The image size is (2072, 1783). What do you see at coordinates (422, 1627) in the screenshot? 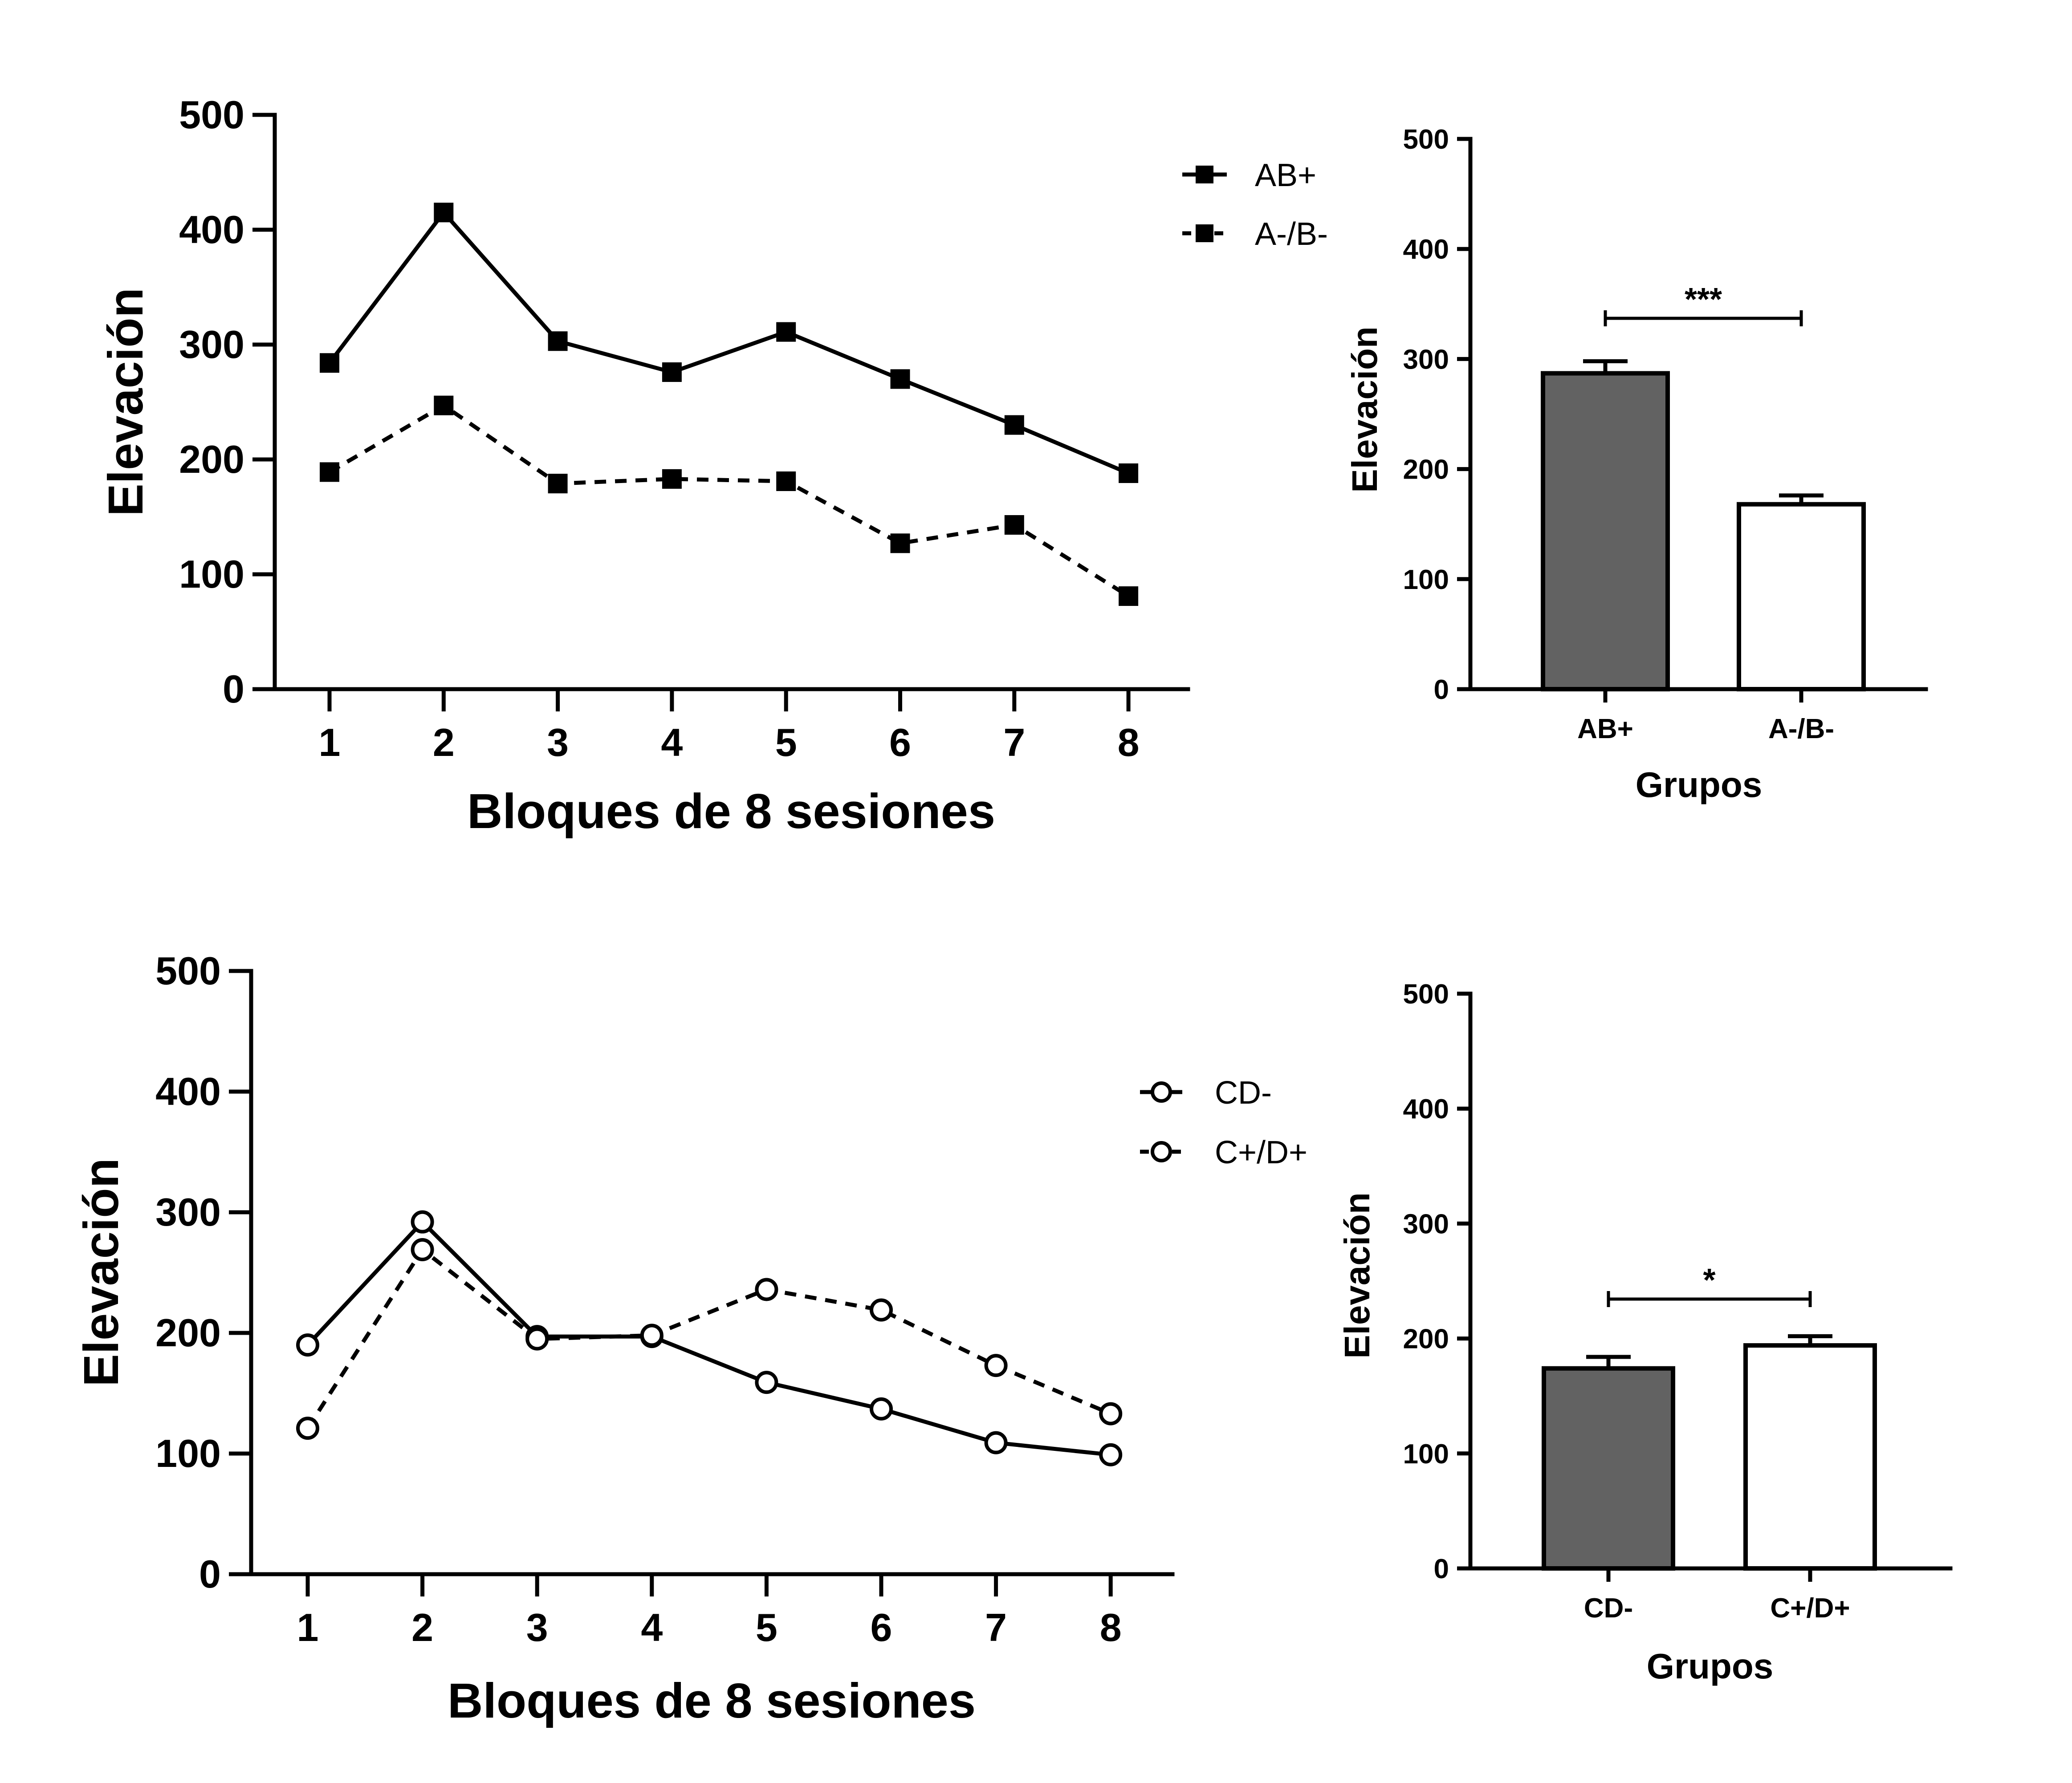
I see `x-tick-label: 2` at bounding box center [422, 1627].